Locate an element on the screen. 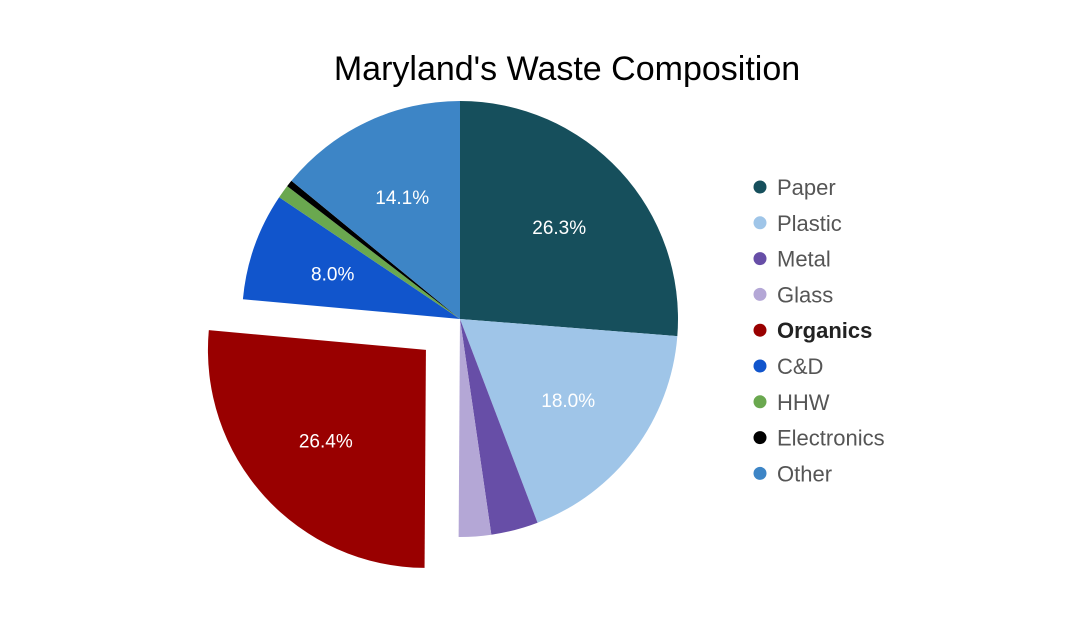 The image size is (1065, 627). pie-slice-metal is located at coordinates (499, 427).